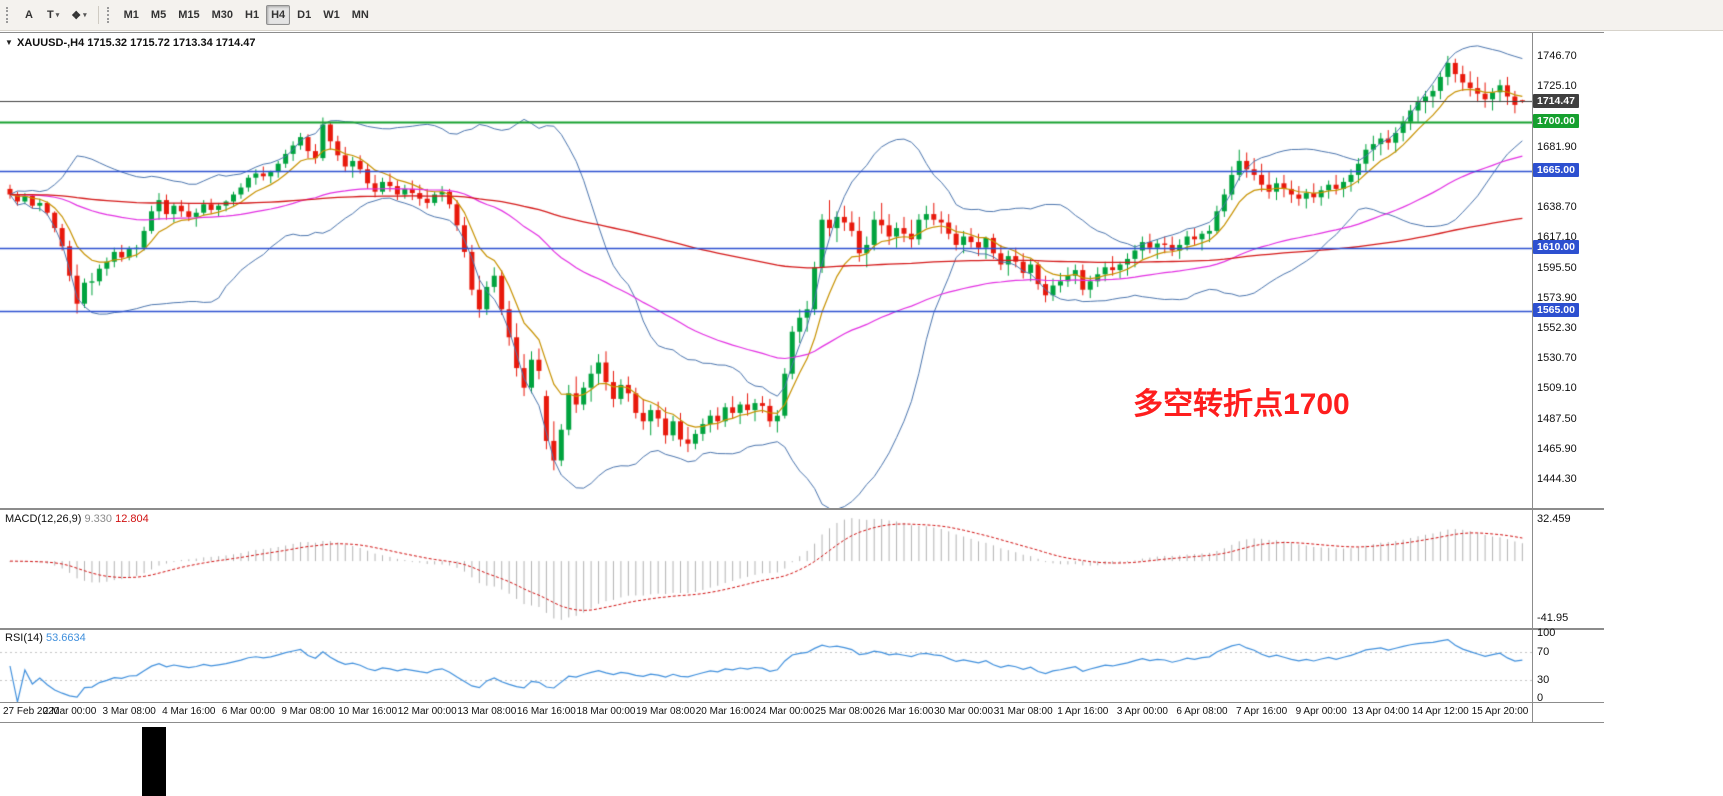 The height and width of the screenshot is (796, 1723). What do you see at coordinates (1557, 479) in the screenshot?
I see `price-tick: 1444.30` at bounding box center [1557, 479].